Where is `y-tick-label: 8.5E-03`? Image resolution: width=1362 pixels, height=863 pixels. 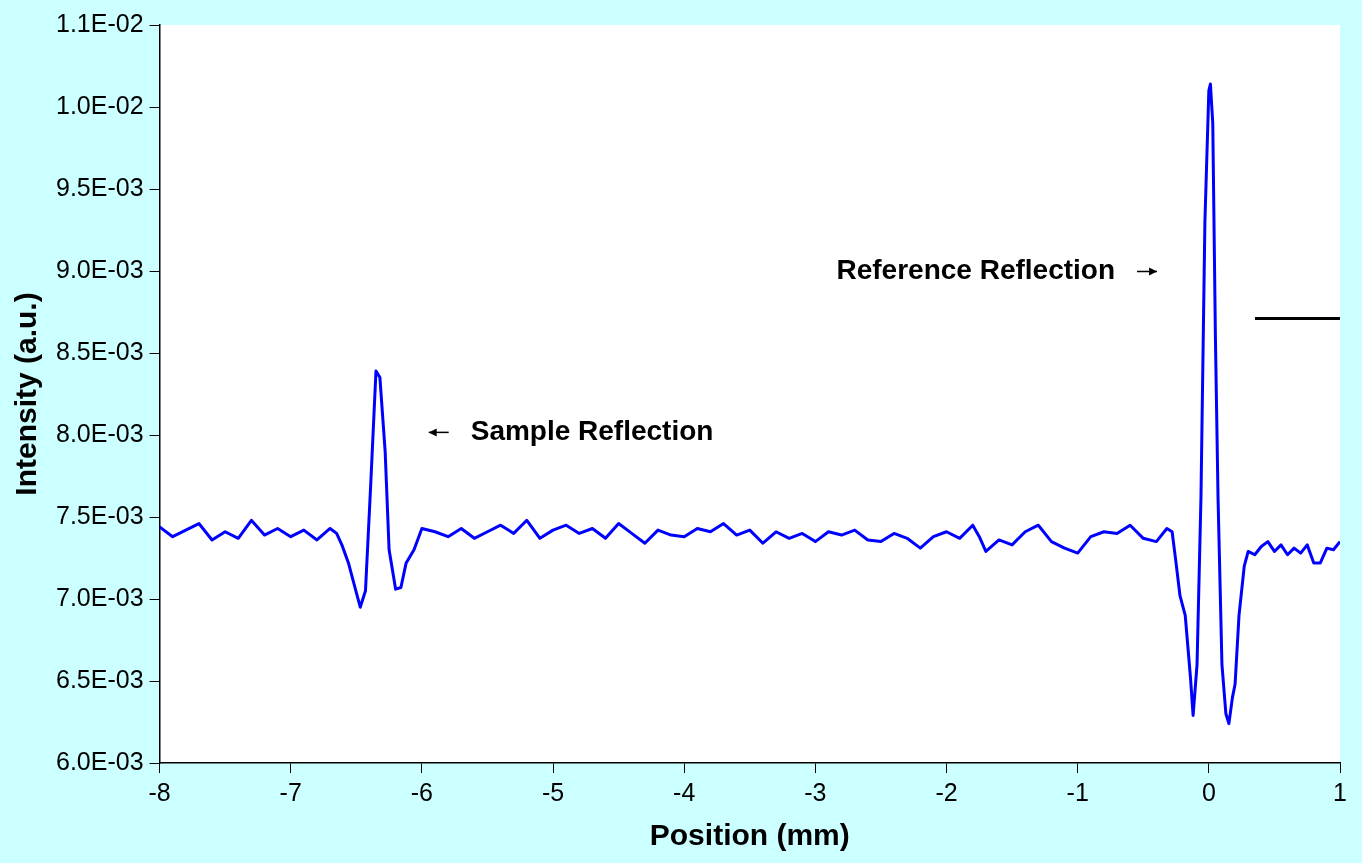 y-tick-label: 8.5E-03 is located at coordinates (100, 350).